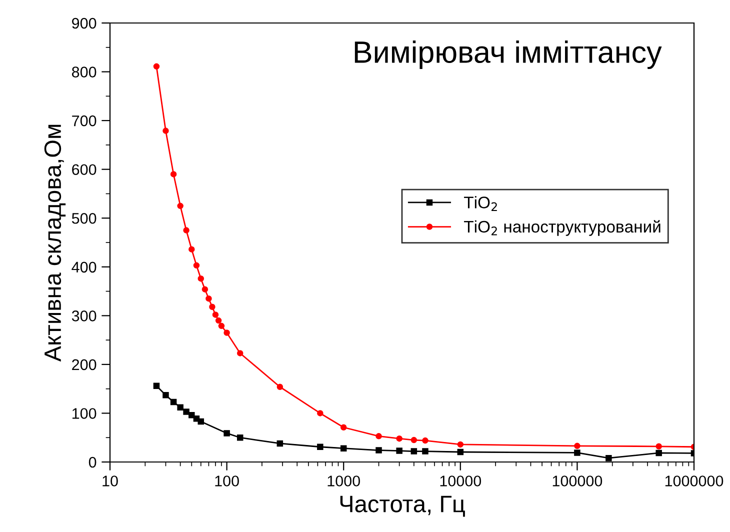  Describe the element at coordinates (55, 243) in the screenshot. I see `y-axis-title: Активна складова,Ом` at that location.